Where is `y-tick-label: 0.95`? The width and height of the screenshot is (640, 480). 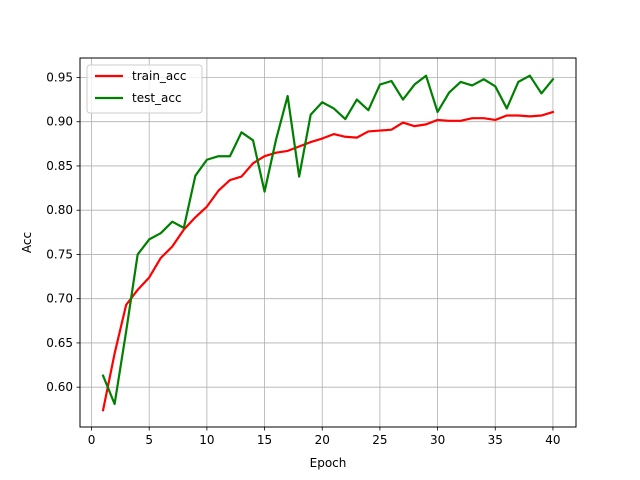
y-tick-label: 0.95 is located at coordinates (59, 77).